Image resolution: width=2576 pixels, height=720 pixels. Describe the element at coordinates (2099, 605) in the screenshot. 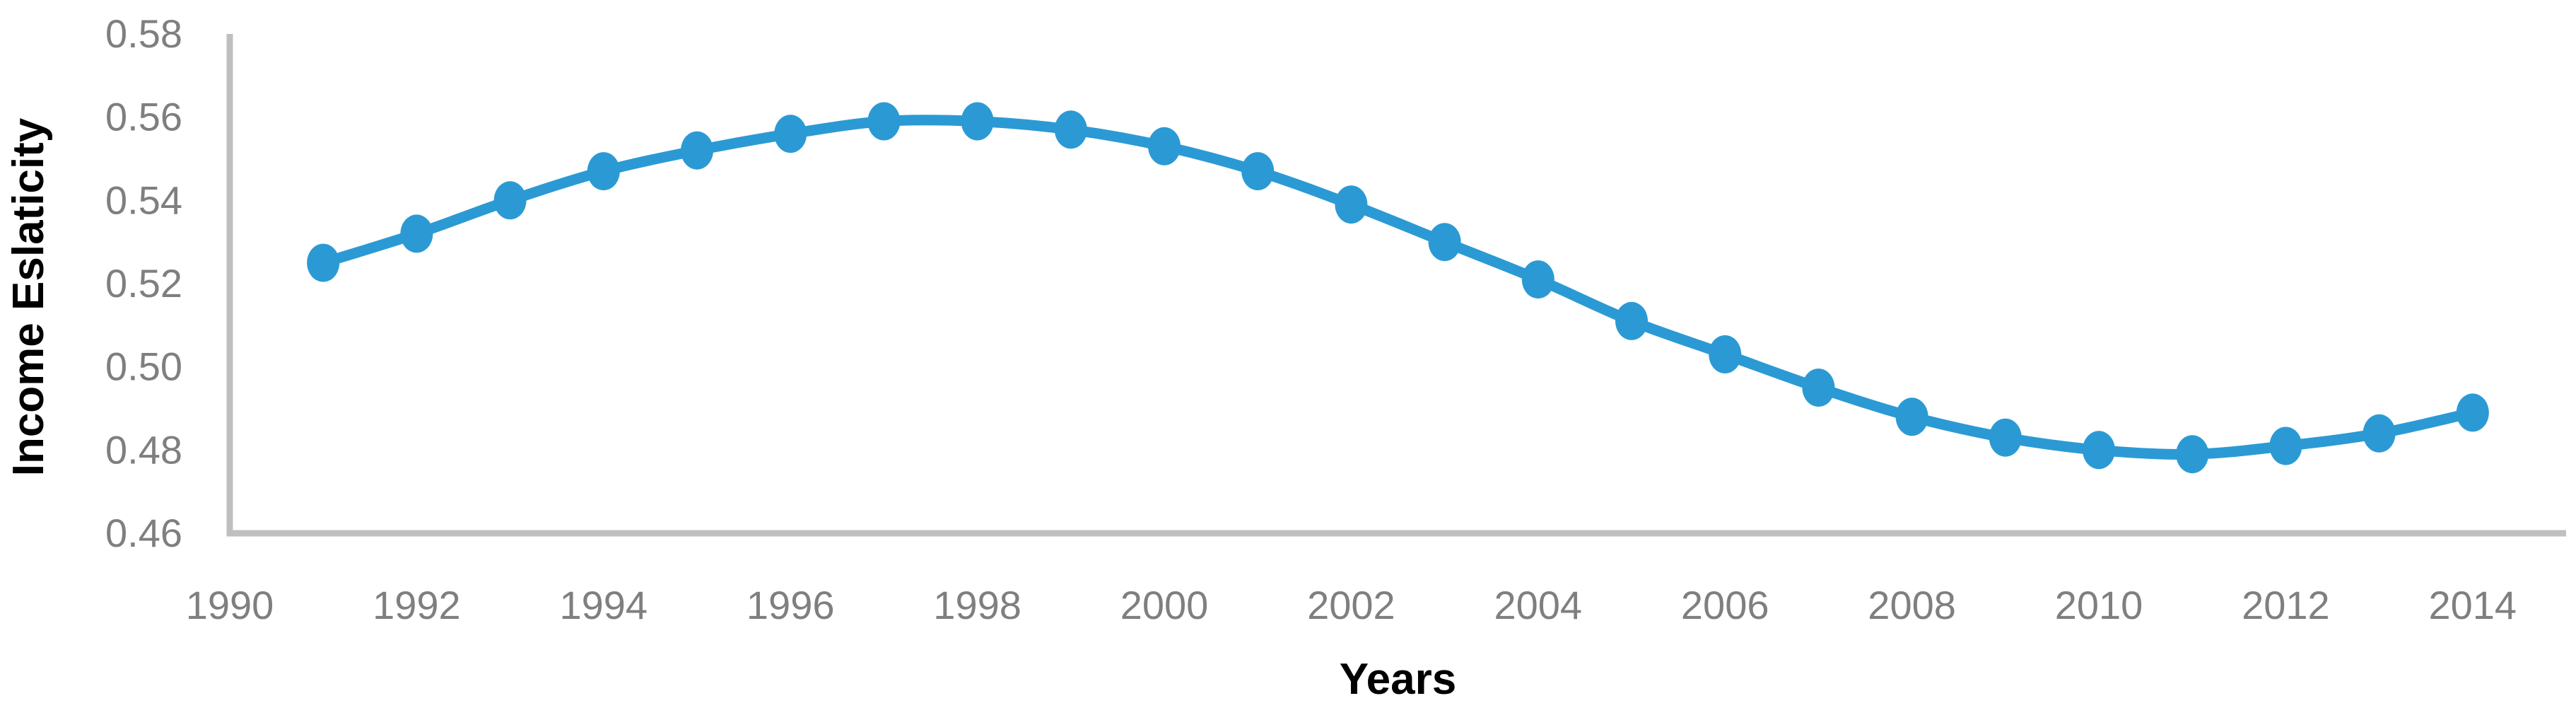

I see `x-tick-label: 2010` at that location.